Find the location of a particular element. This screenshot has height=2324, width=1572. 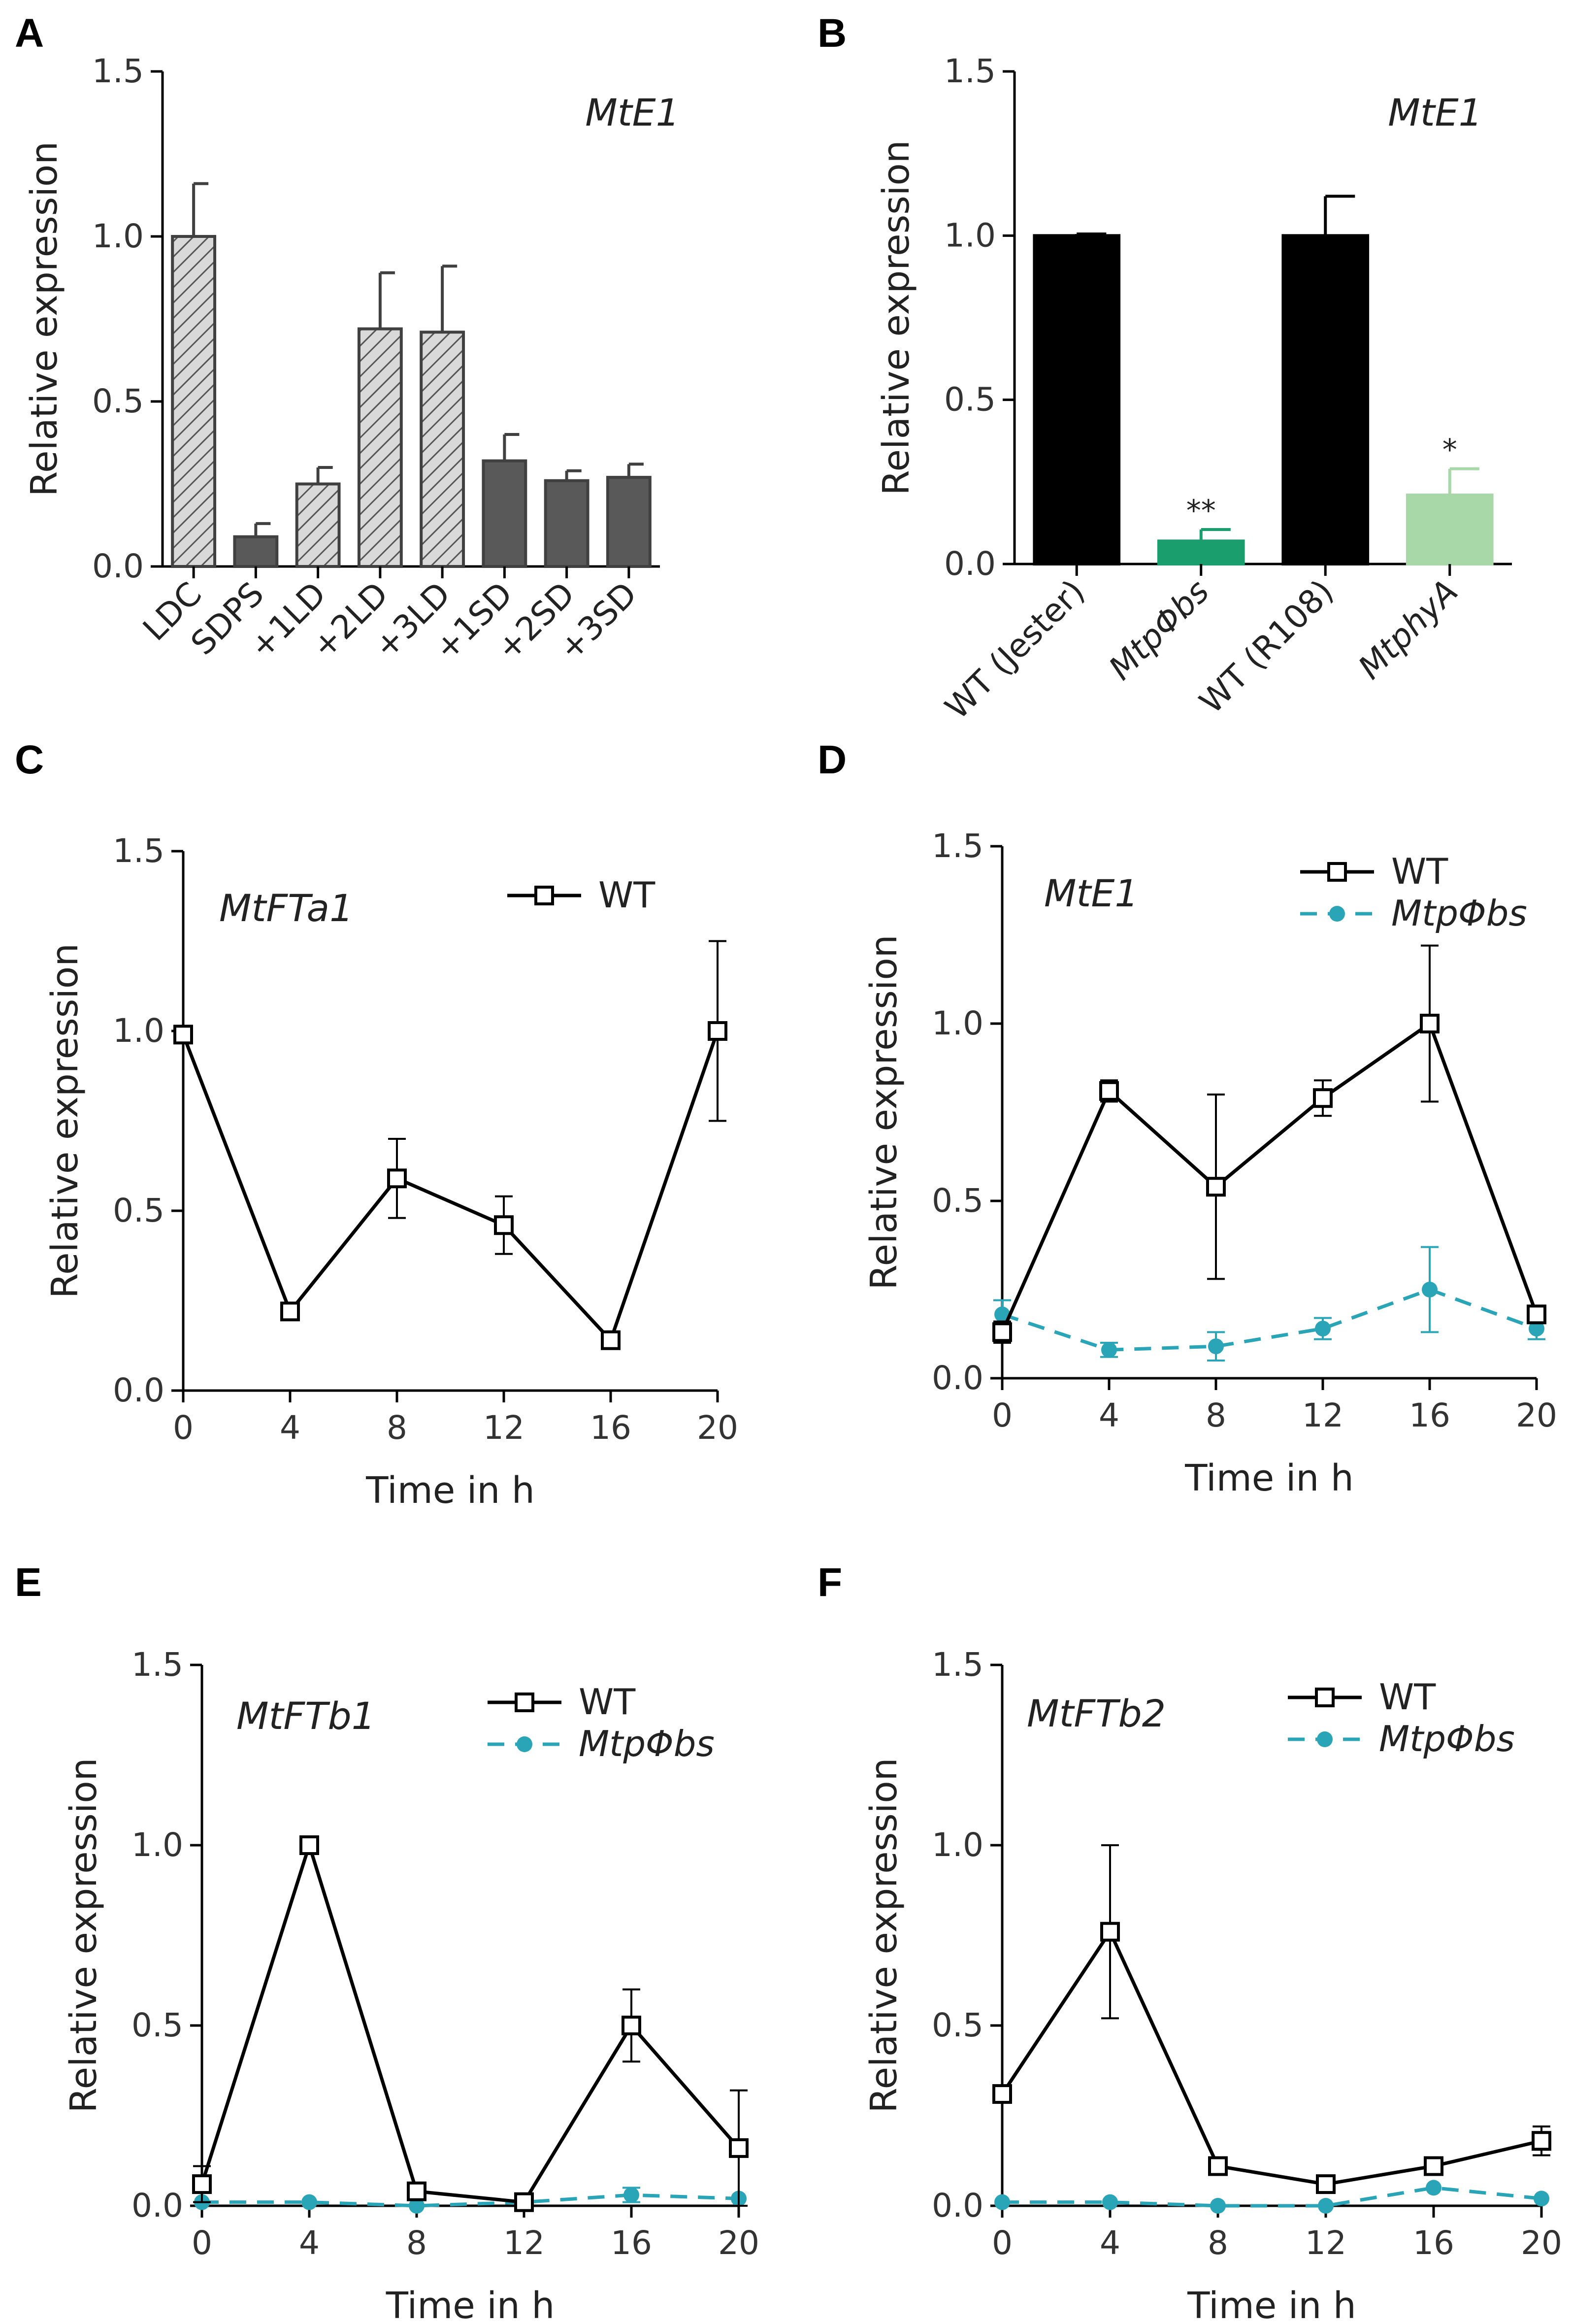

x-tick-label: WT (R108) is located at coordinates (1266, 646).